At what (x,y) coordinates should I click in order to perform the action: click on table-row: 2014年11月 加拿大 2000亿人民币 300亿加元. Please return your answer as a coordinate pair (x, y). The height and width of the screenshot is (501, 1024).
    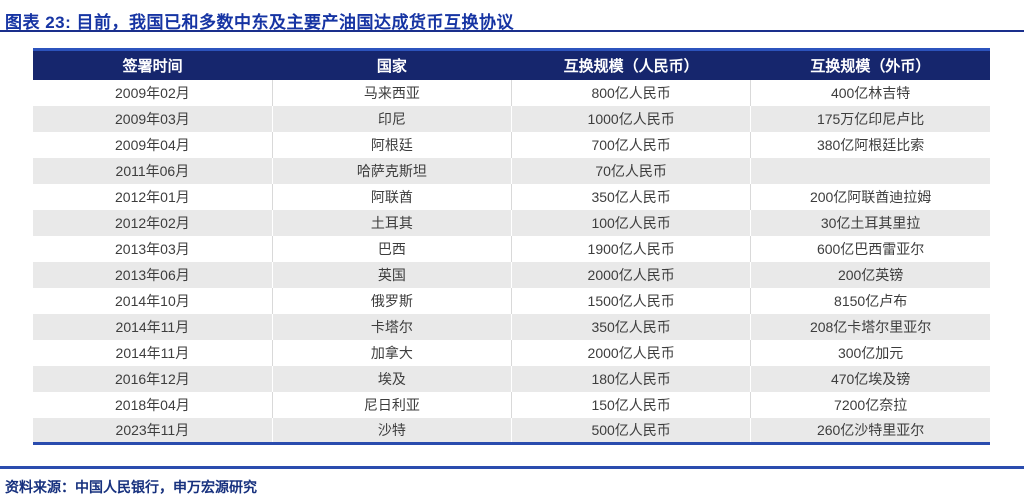
    Looking at the image, I should click on (511, 352).